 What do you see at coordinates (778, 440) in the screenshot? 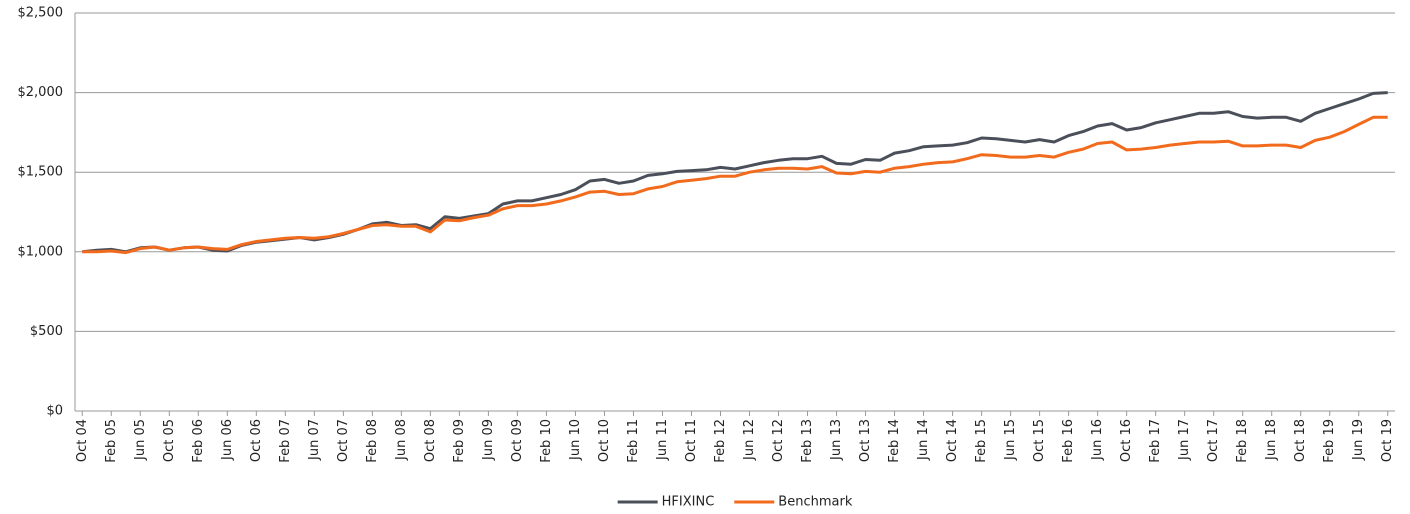
I see `x-tick-label: Oct 12` at bounding box center [778, 440].